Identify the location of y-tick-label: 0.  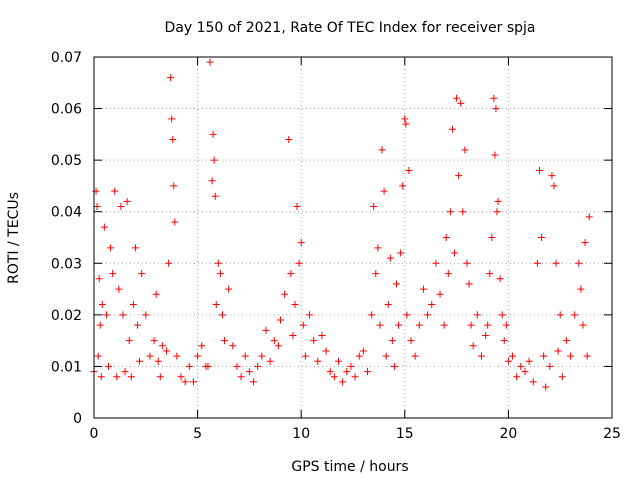
(77, 419).